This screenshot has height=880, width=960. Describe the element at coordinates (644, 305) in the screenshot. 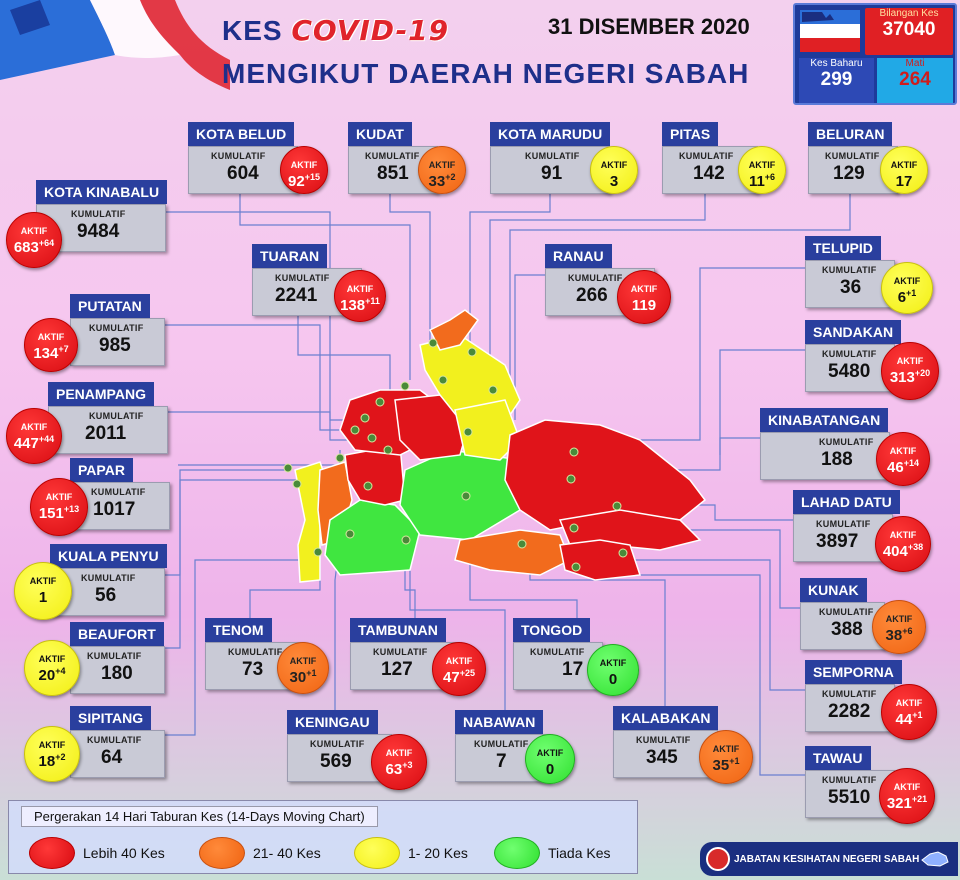

I see `active-count: 119` at that location.